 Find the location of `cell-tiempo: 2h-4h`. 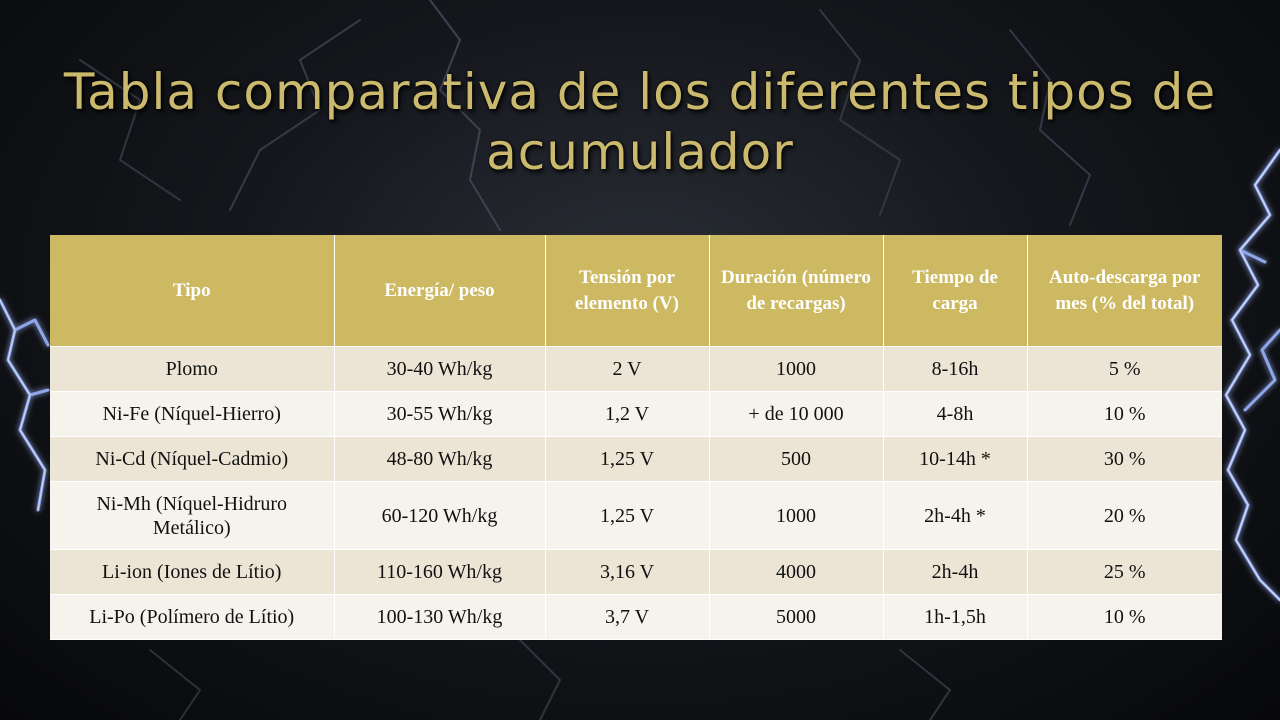

cell-tiempo: 2h-4h is located at coordinates (955, 572).